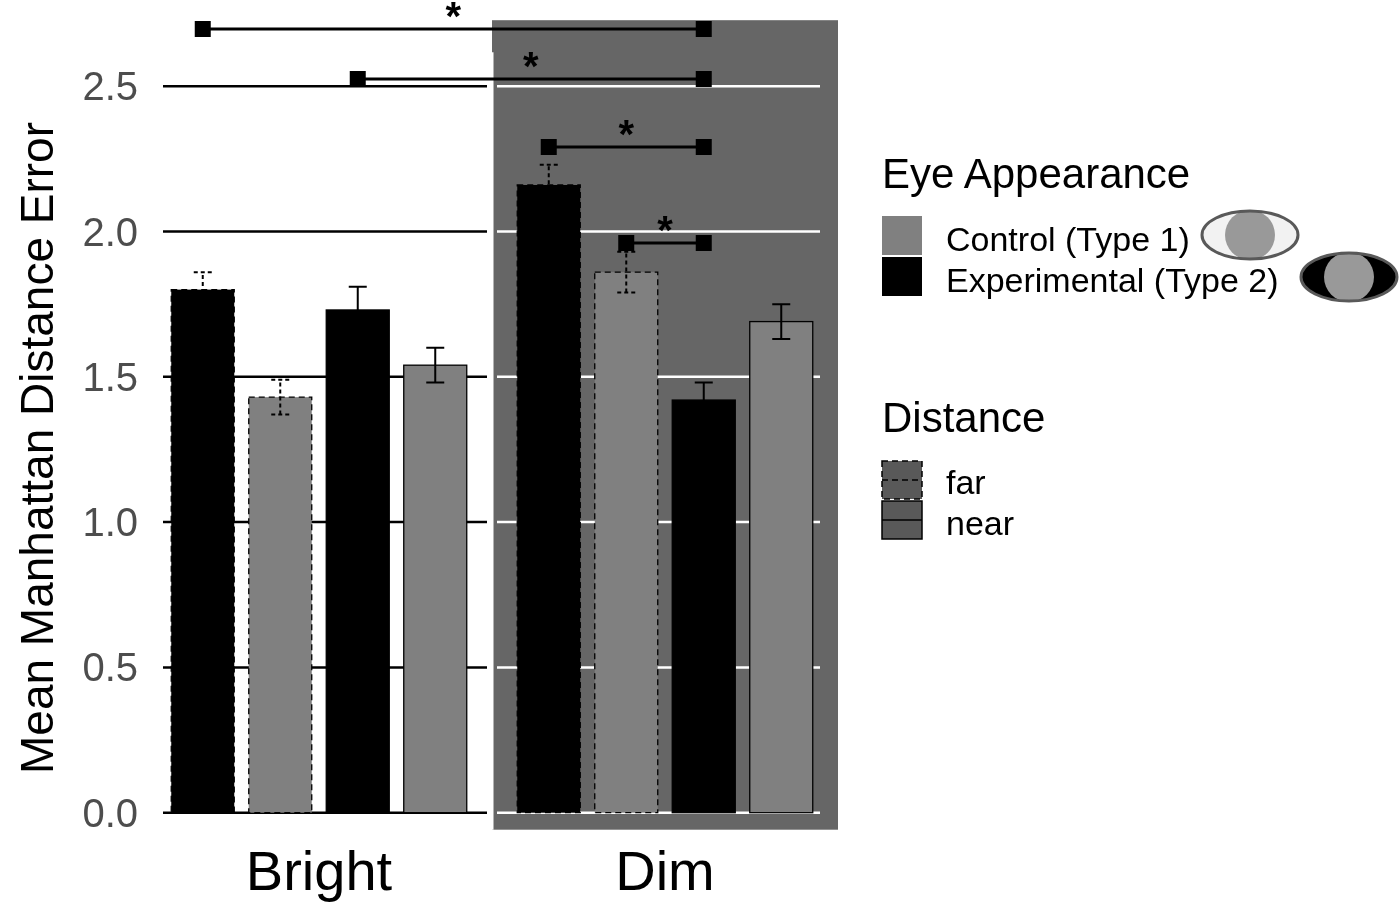 The height and width of the screenshot is (905, 1399). I want to click on text: near, so click(980, 523).